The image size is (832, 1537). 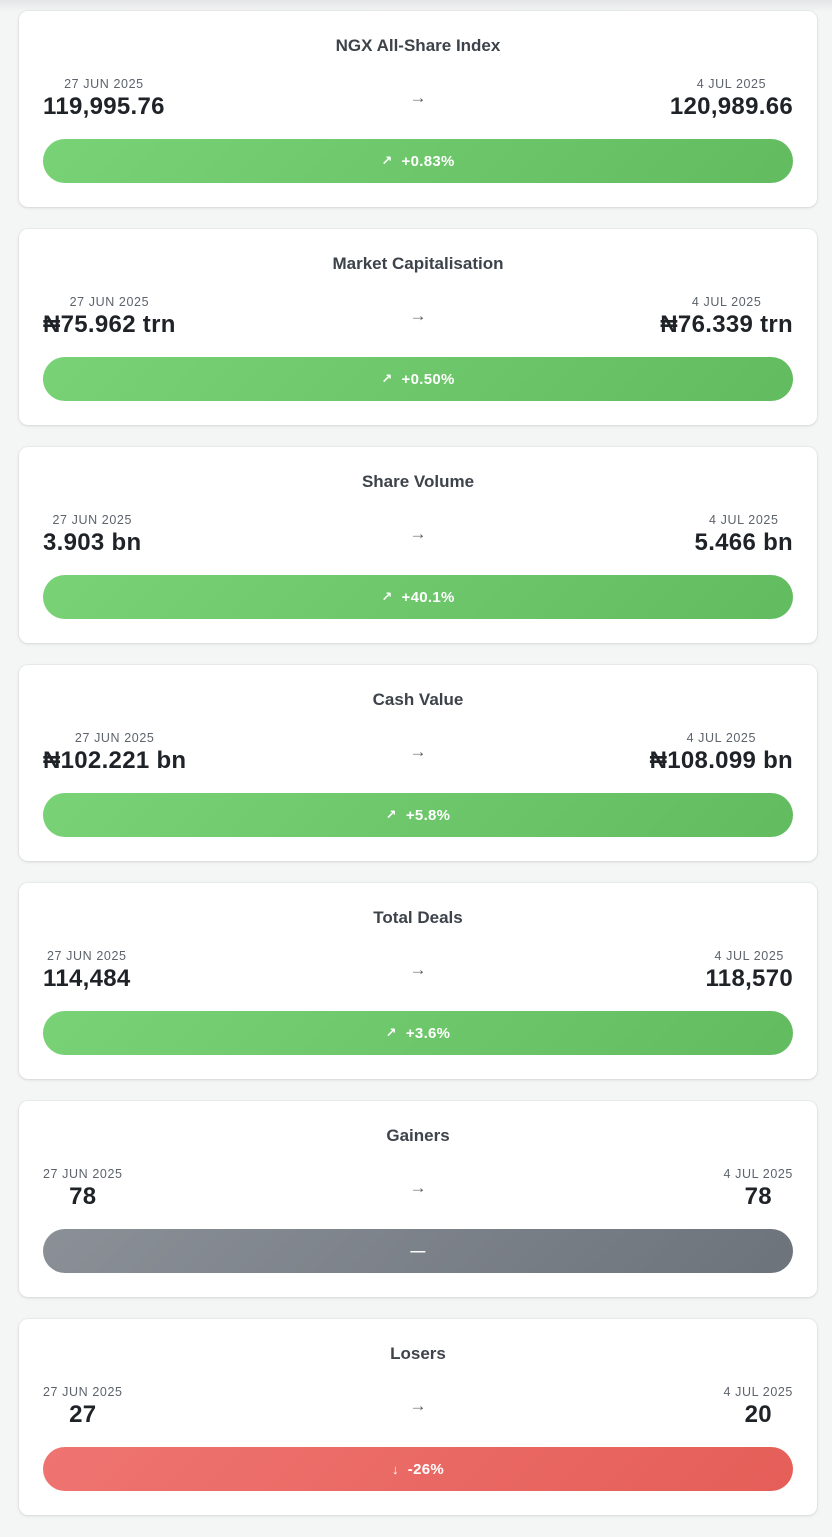 I want to click on change-text: +40.1%, so click(x=428, y=597).